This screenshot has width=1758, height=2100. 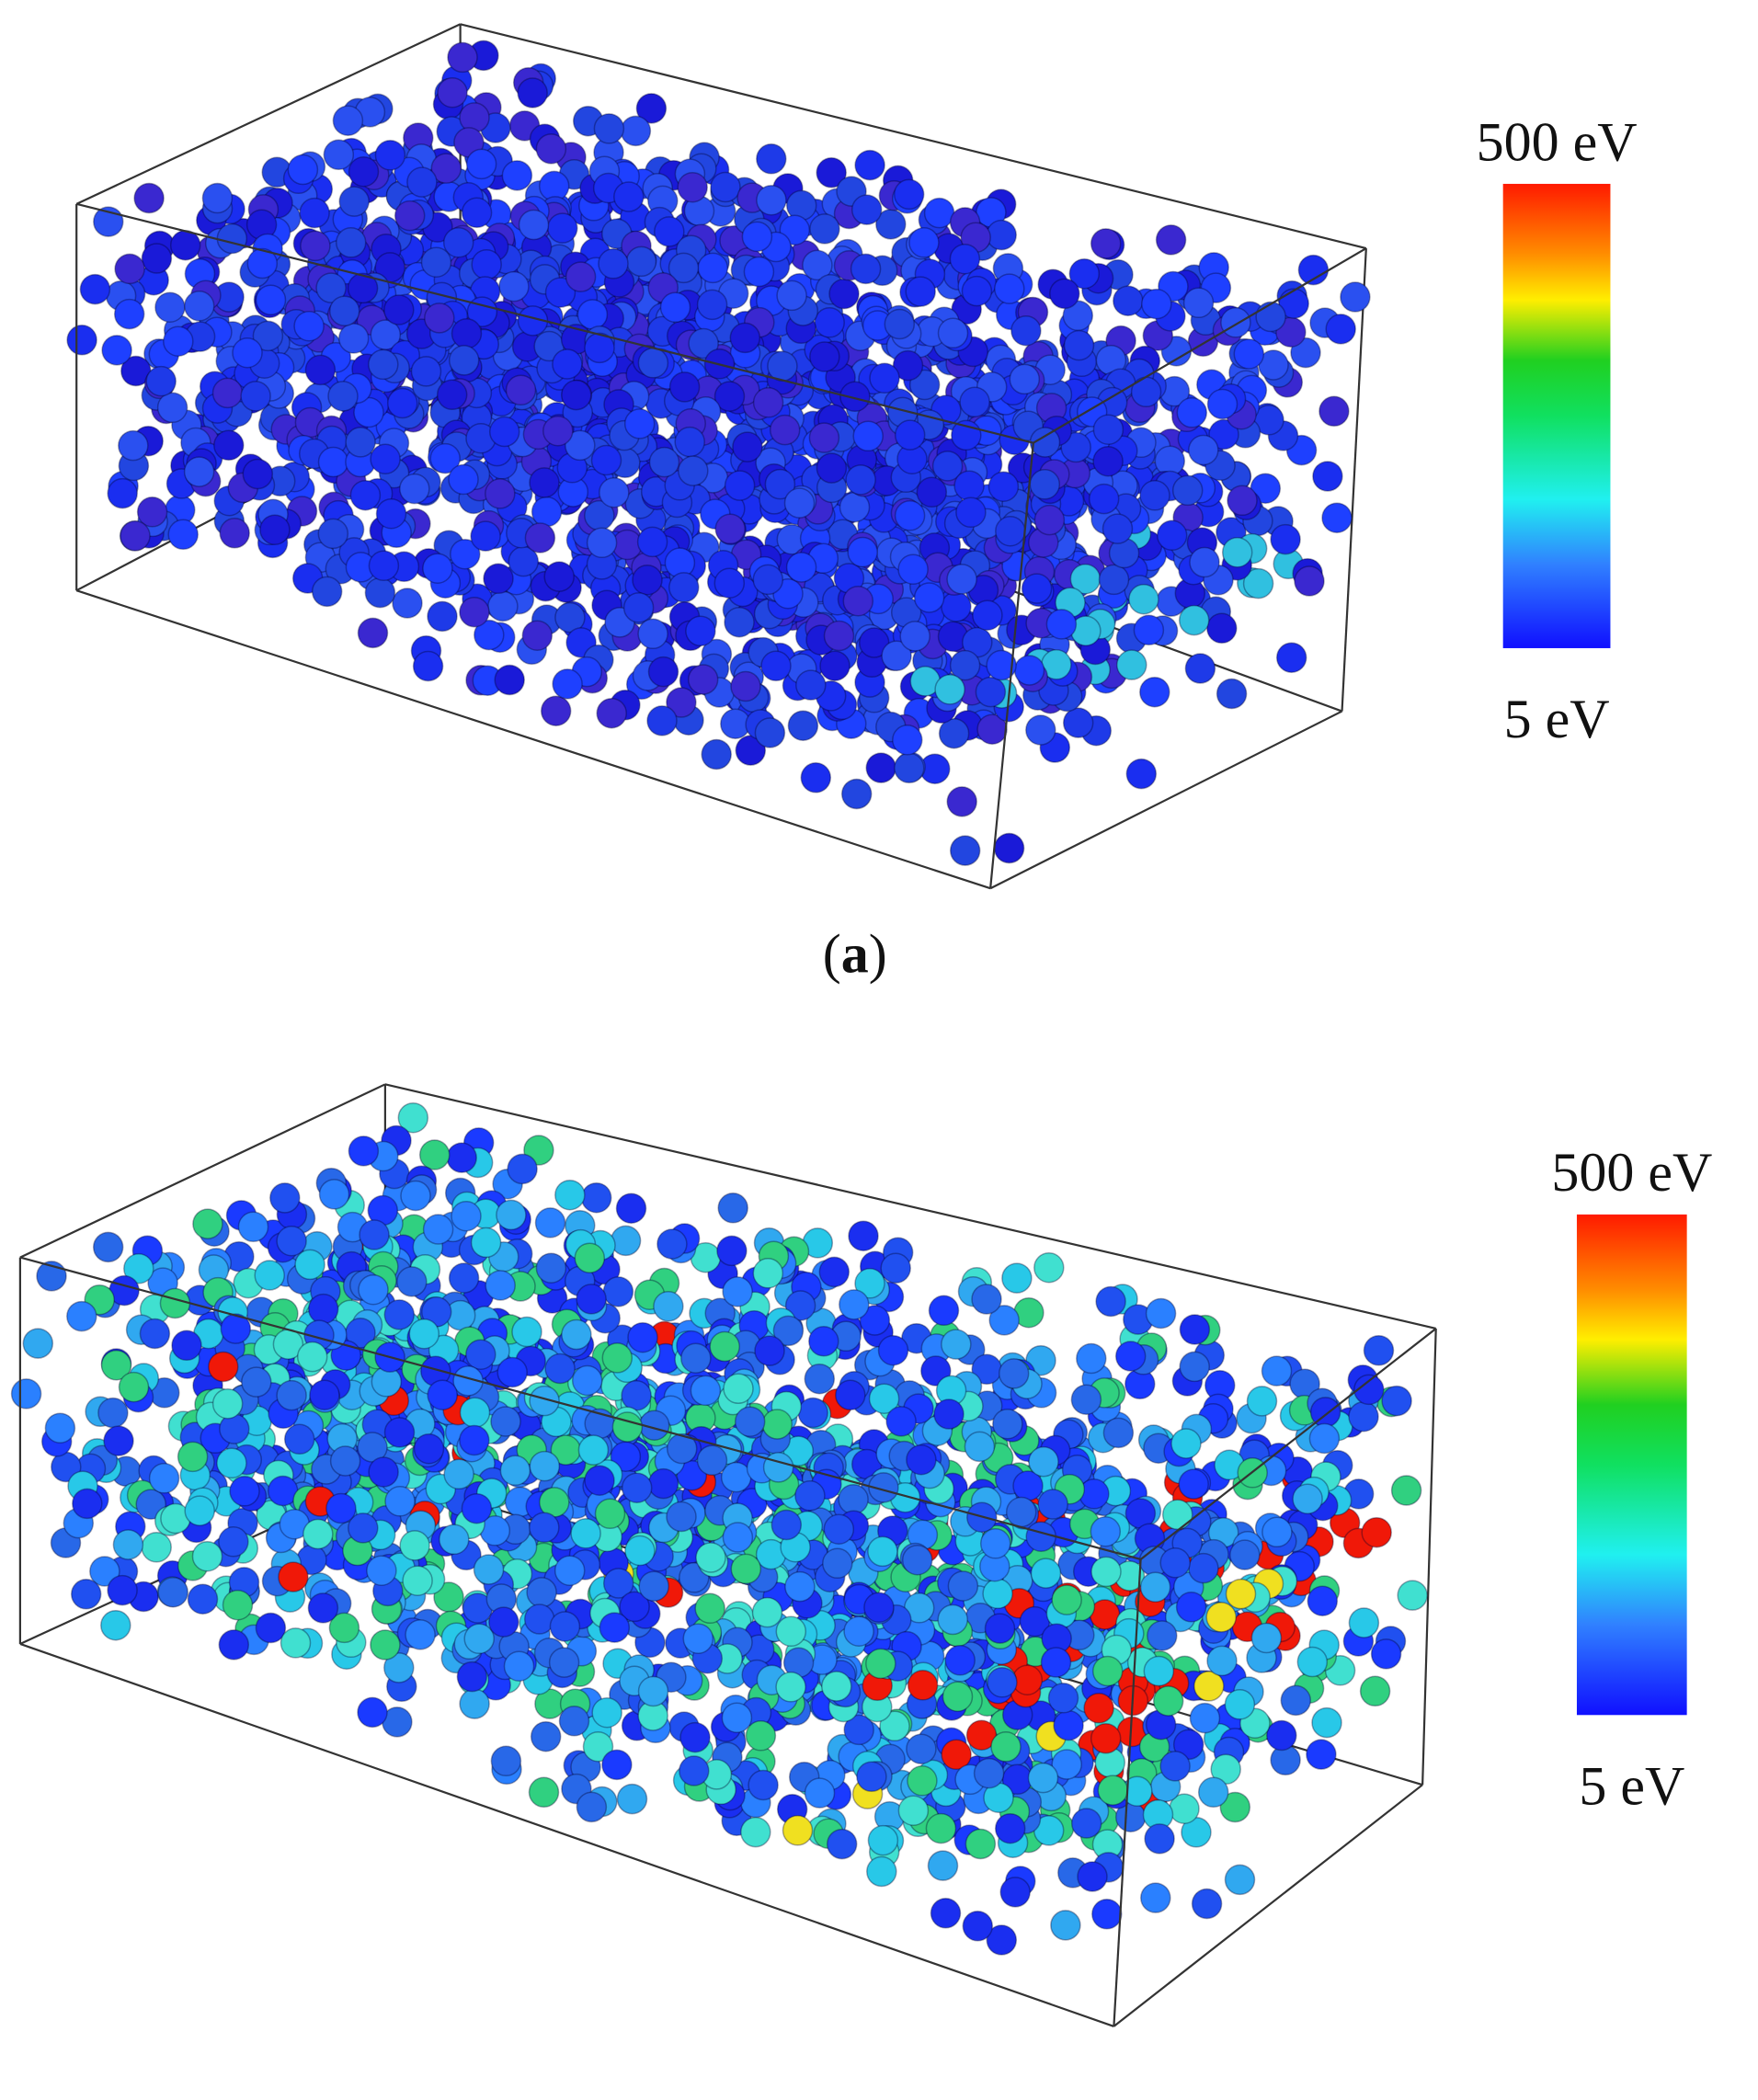 I want to click on colorbar-min-label: 5 eV, so click(x=1557, y=719).